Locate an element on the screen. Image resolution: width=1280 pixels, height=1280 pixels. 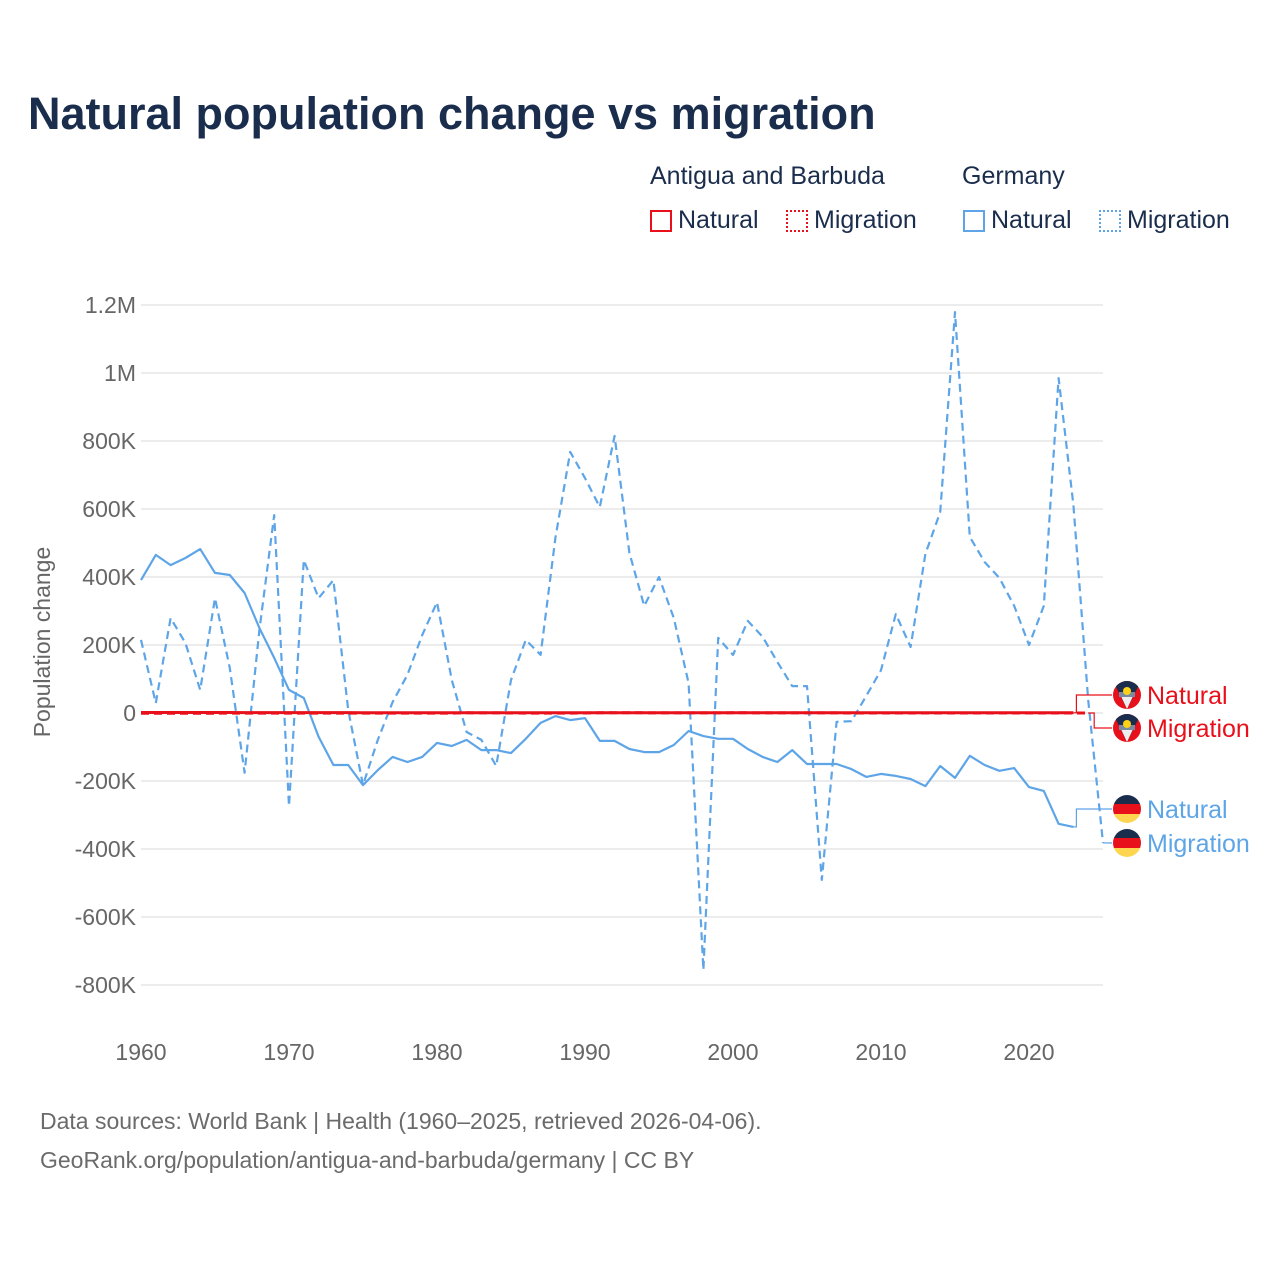
x-tick-label: 1990 is located at coordinates (584, 1052).